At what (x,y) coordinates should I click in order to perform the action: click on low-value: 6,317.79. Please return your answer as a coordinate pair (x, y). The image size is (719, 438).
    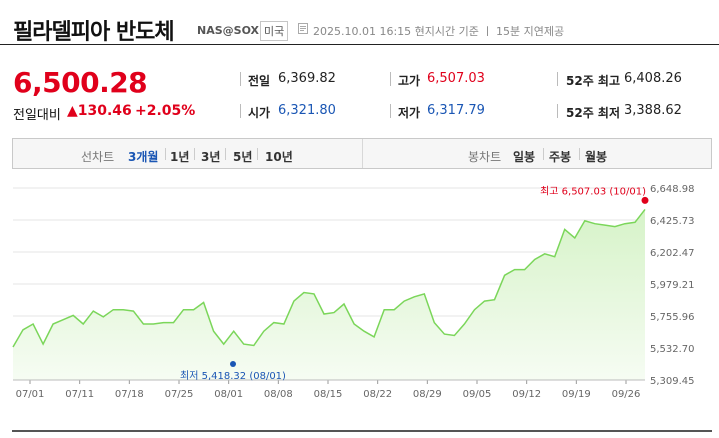
    Looking at the image, I should click on (456, 110).